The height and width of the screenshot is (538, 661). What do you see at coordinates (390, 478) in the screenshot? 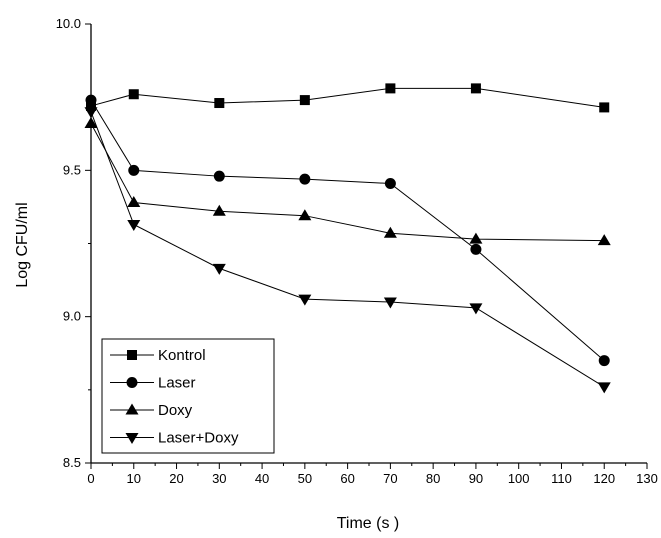
I see `x-tick-label: 70` at bounding box center [390, 478].